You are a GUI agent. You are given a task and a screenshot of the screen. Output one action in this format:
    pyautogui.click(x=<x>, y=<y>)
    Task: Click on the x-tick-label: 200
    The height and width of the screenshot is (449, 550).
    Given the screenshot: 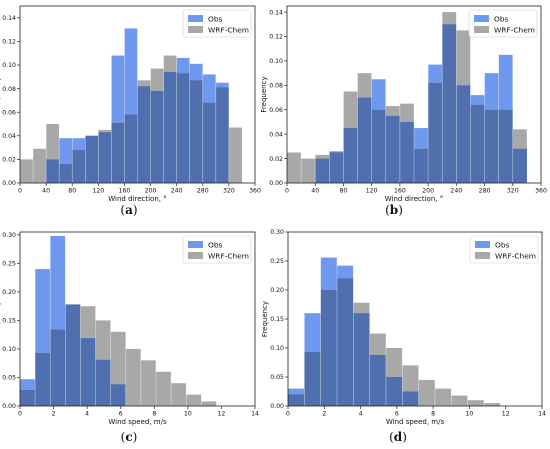 What is the action you would take?
    pyautogui.click(x=151, y=191)
    